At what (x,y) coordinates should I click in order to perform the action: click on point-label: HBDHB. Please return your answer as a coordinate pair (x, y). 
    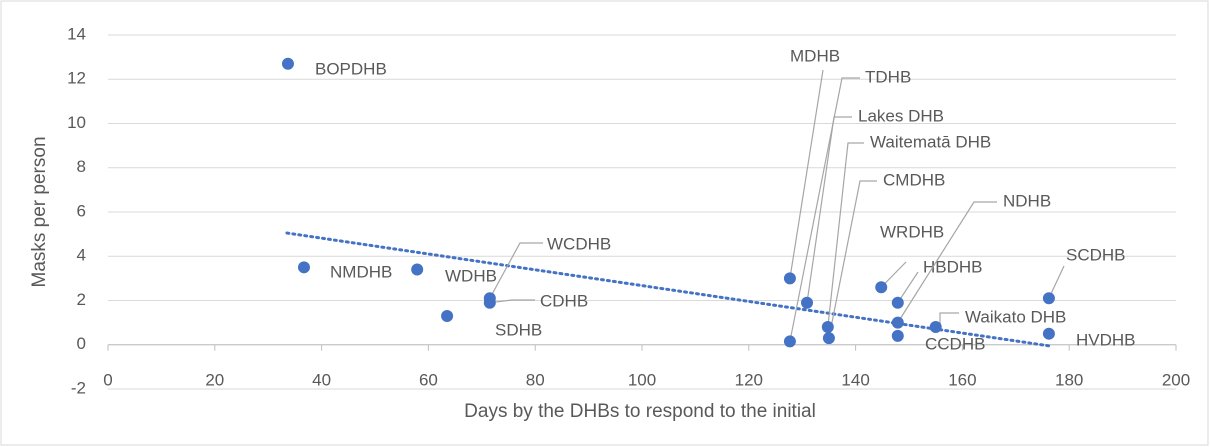
    Looking at the image, I should click on (953, 266).